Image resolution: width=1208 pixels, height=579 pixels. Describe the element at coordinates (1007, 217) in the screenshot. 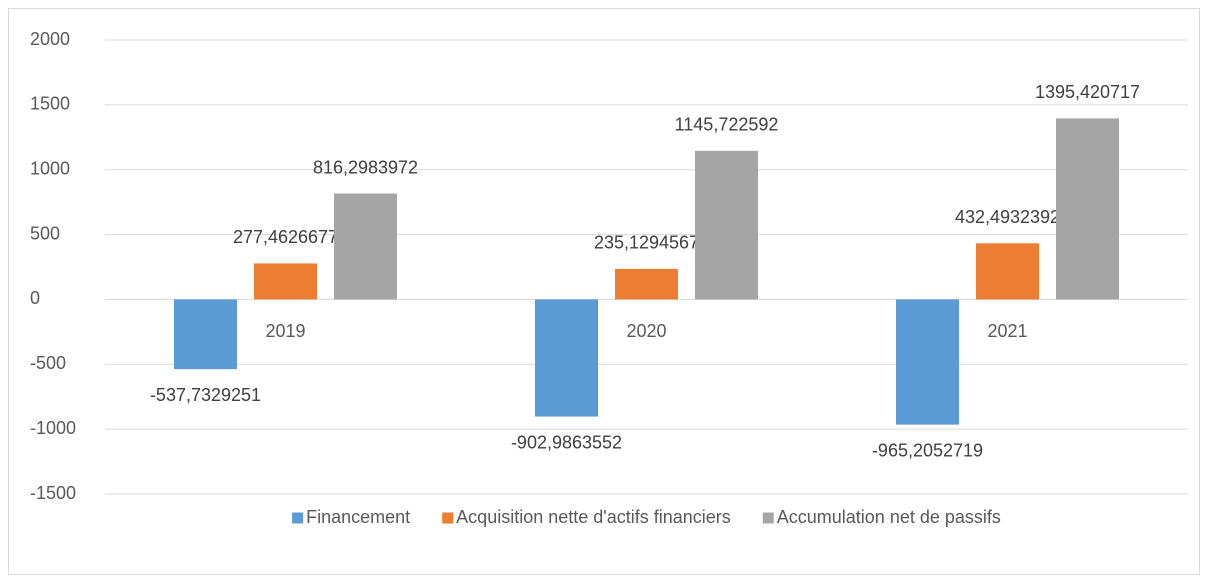

I see `data-label: 432,4932392` at that location.